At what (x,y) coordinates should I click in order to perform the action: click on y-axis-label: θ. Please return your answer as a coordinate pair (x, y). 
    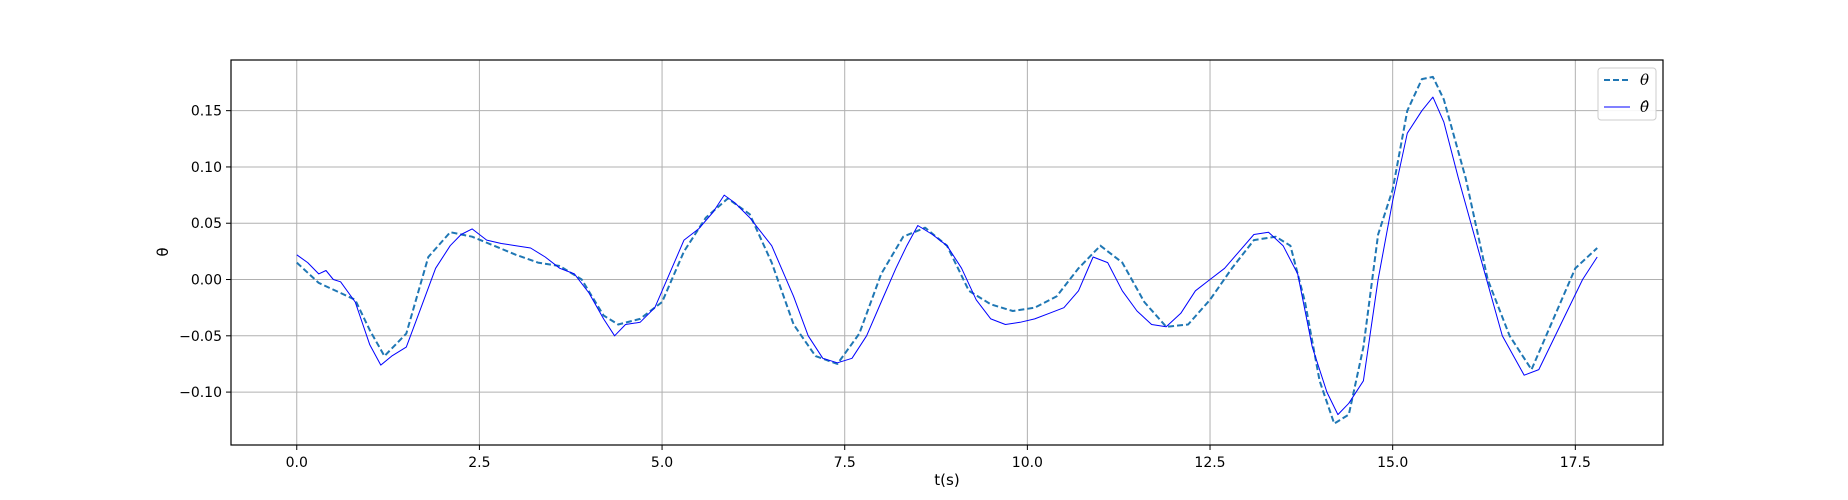
    Looking at the image, I should click on (163, 251).